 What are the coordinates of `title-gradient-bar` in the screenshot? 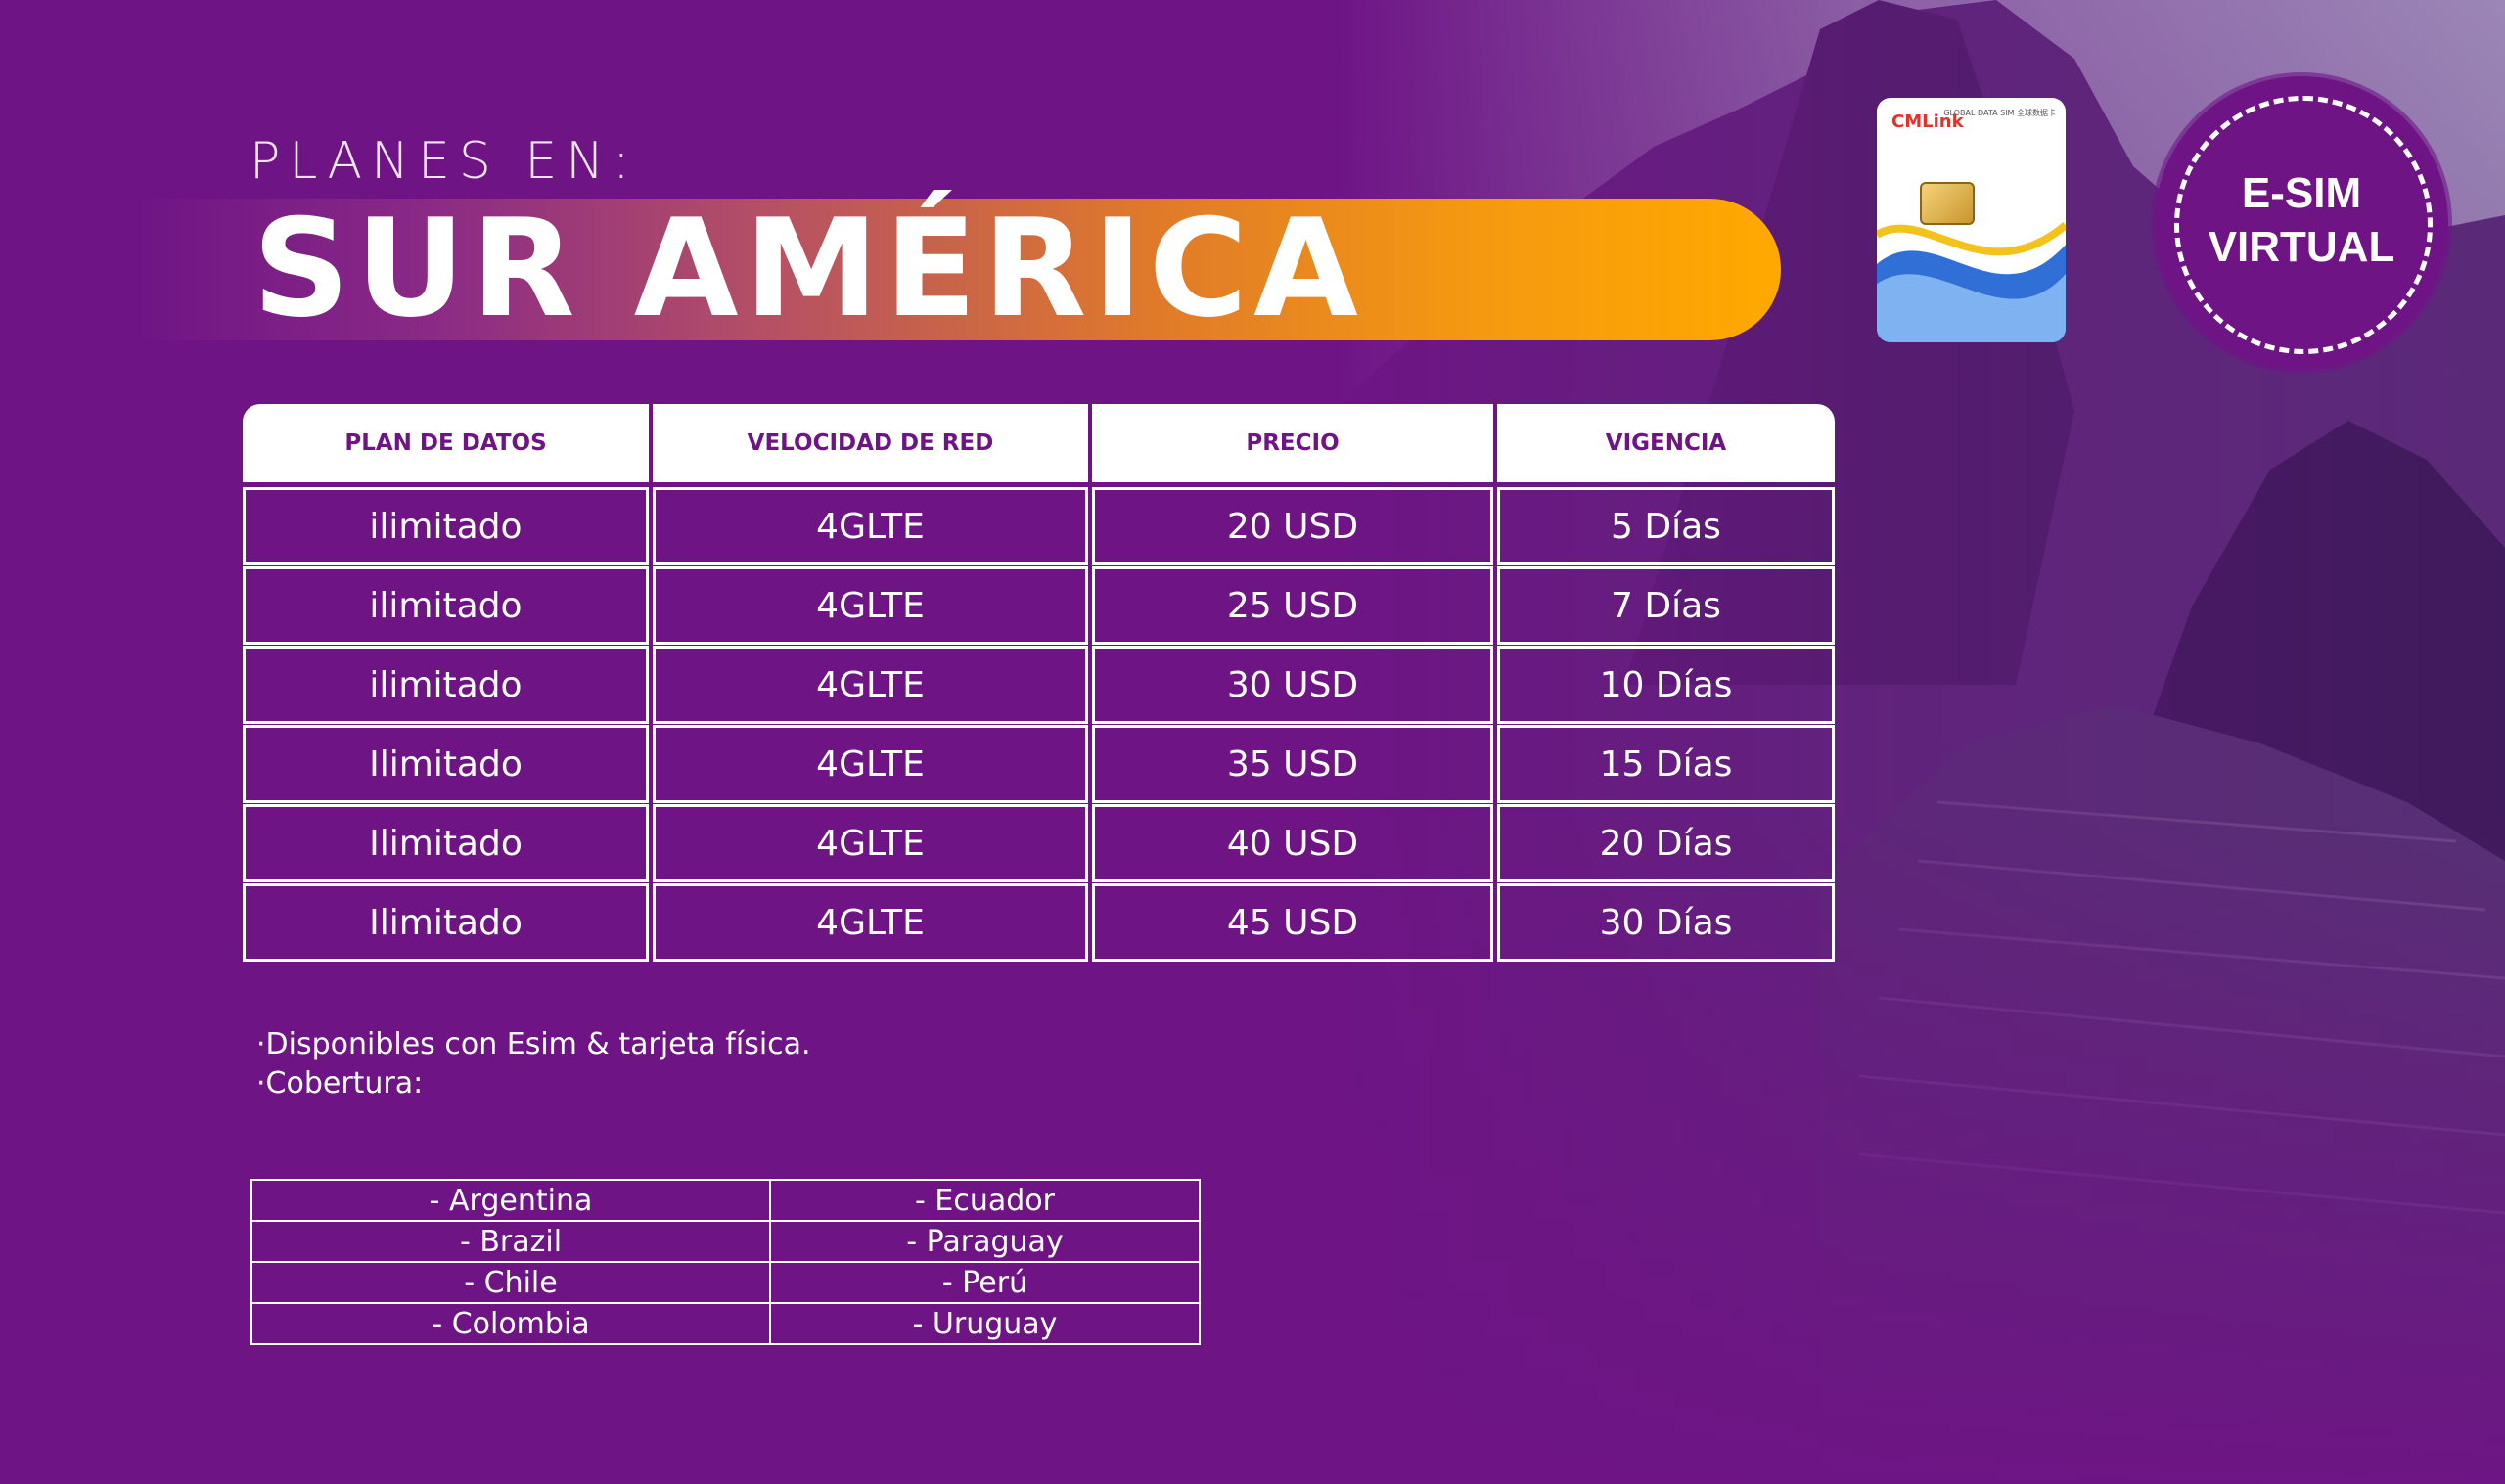 It's located at (956, 269).